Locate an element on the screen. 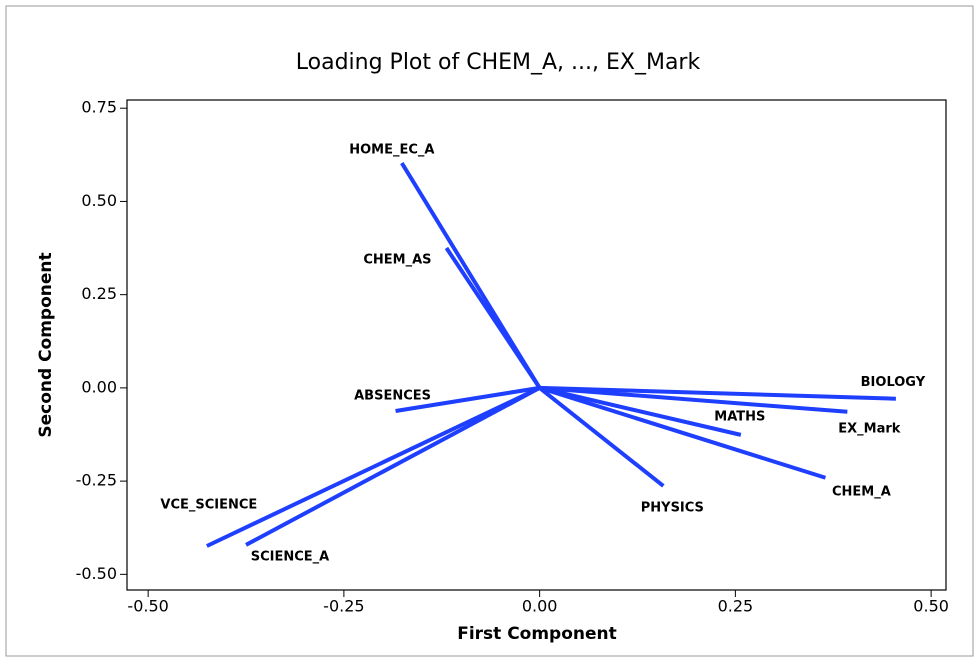 The image size is (979, 660). point-label: ABSENCES is located at coordinates (392, 396).